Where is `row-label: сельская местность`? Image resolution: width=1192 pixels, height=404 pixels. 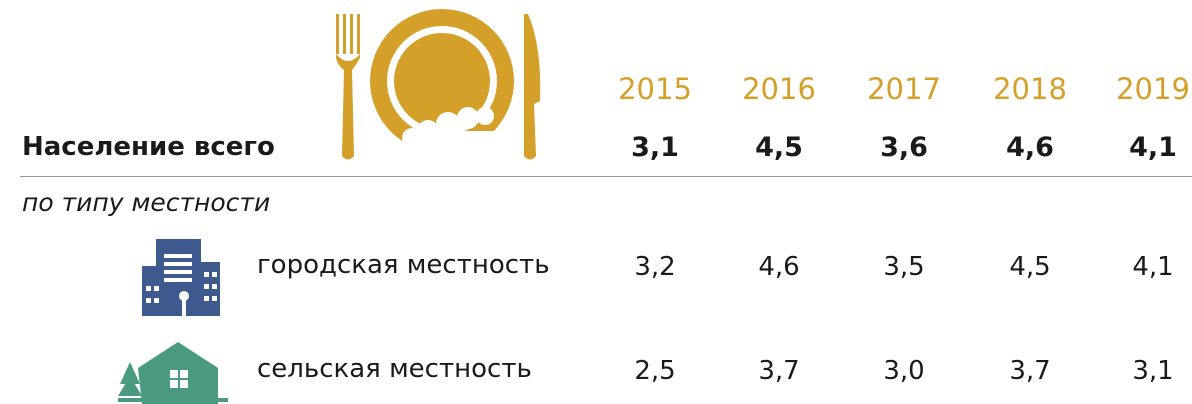 row-label: сельская местность is located at coordinates (394, 369).